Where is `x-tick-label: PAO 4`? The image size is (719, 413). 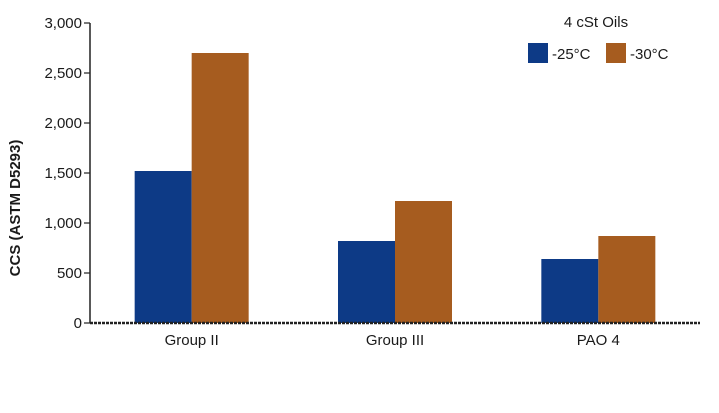 x-tick-label: PAO 4 is located at coordinates (598, 340).